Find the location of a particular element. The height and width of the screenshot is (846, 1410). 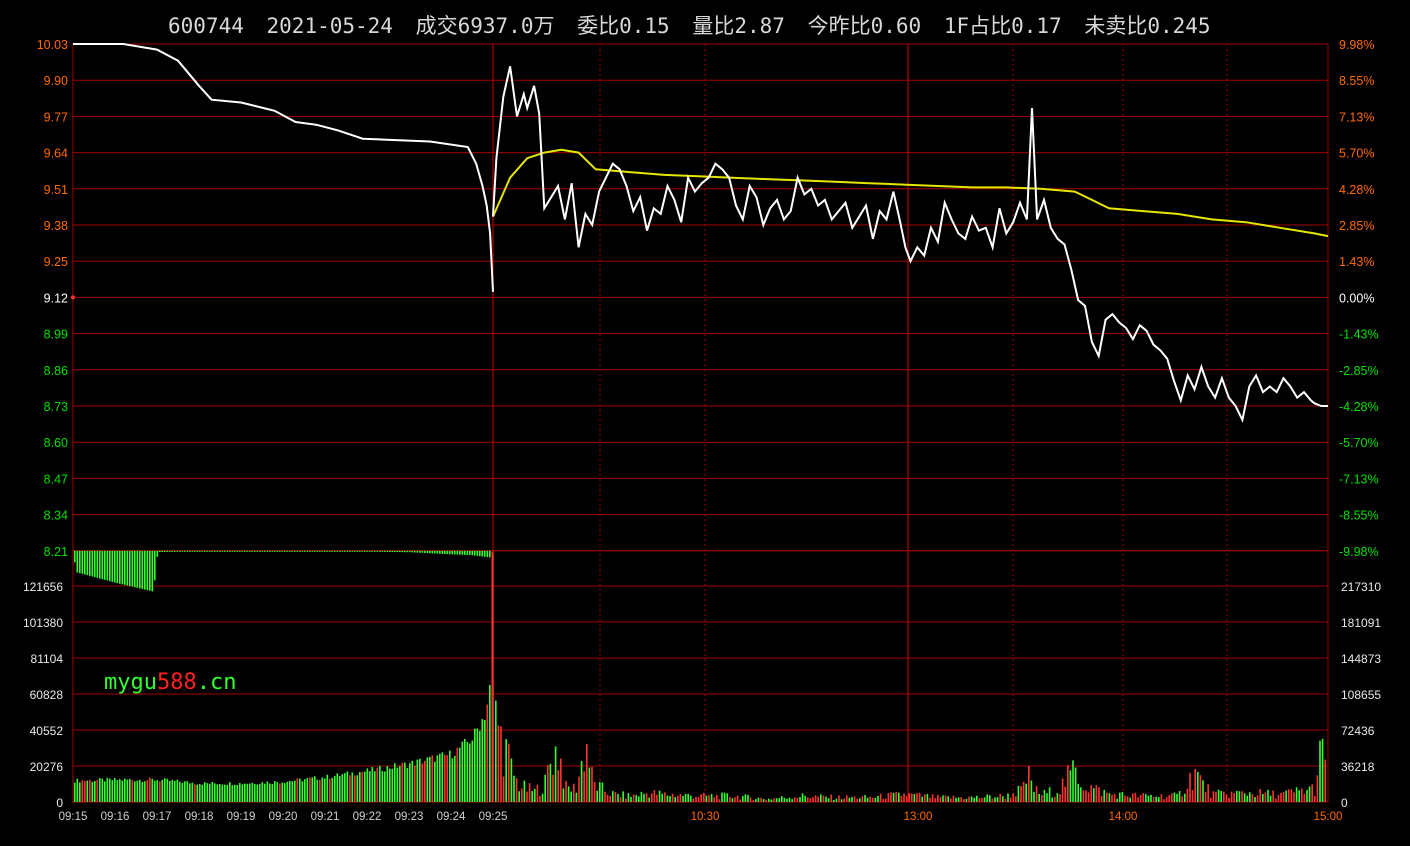

session-time-tick: 14:00 is located at coordinates (1123, 817).